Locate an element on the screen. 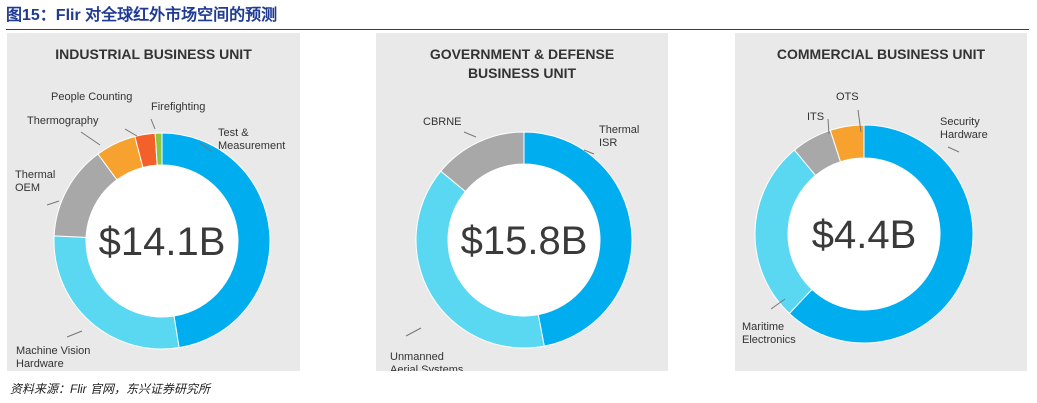 The width and height of the screenshot is (1037, 403). label-unmanned-aerial: Unmanned Aerial Systems is located at coordinates (427, 361).